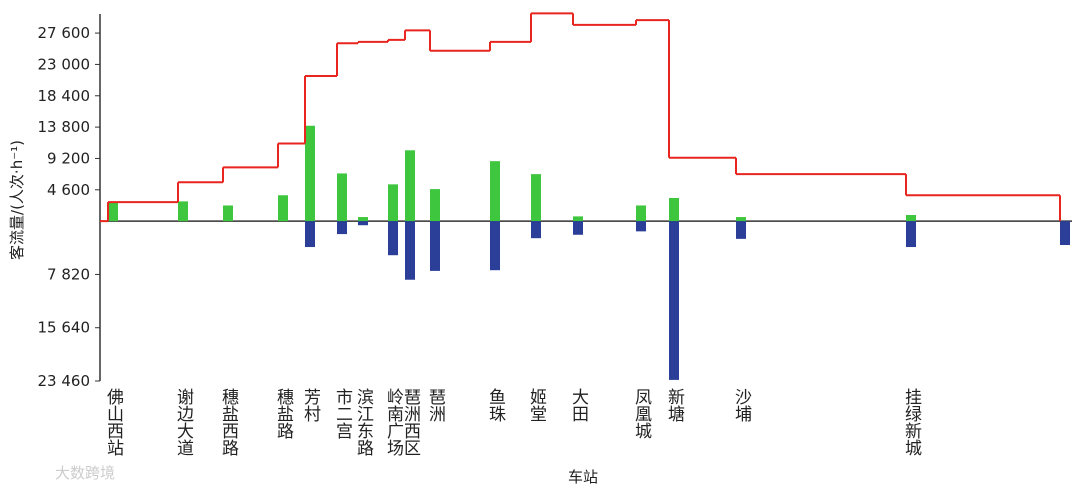 The height and width of the screenshot is (493, 1079). I want to click on x-tick-label: 大田, so click(578, 405).